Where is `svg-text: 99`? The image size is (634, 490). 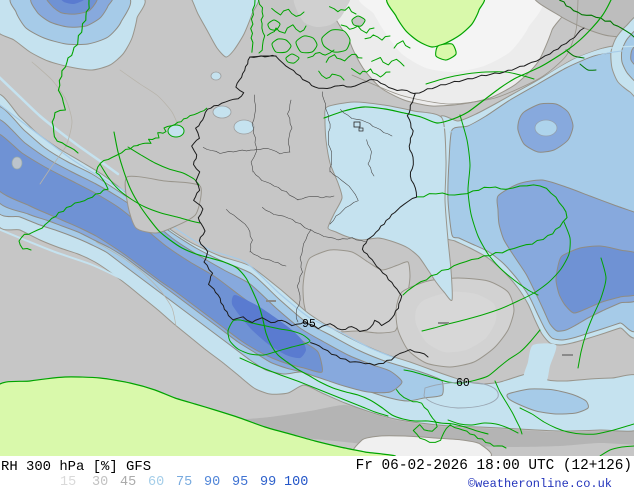 svg-text: 99 is located at coordinates (268, 482).